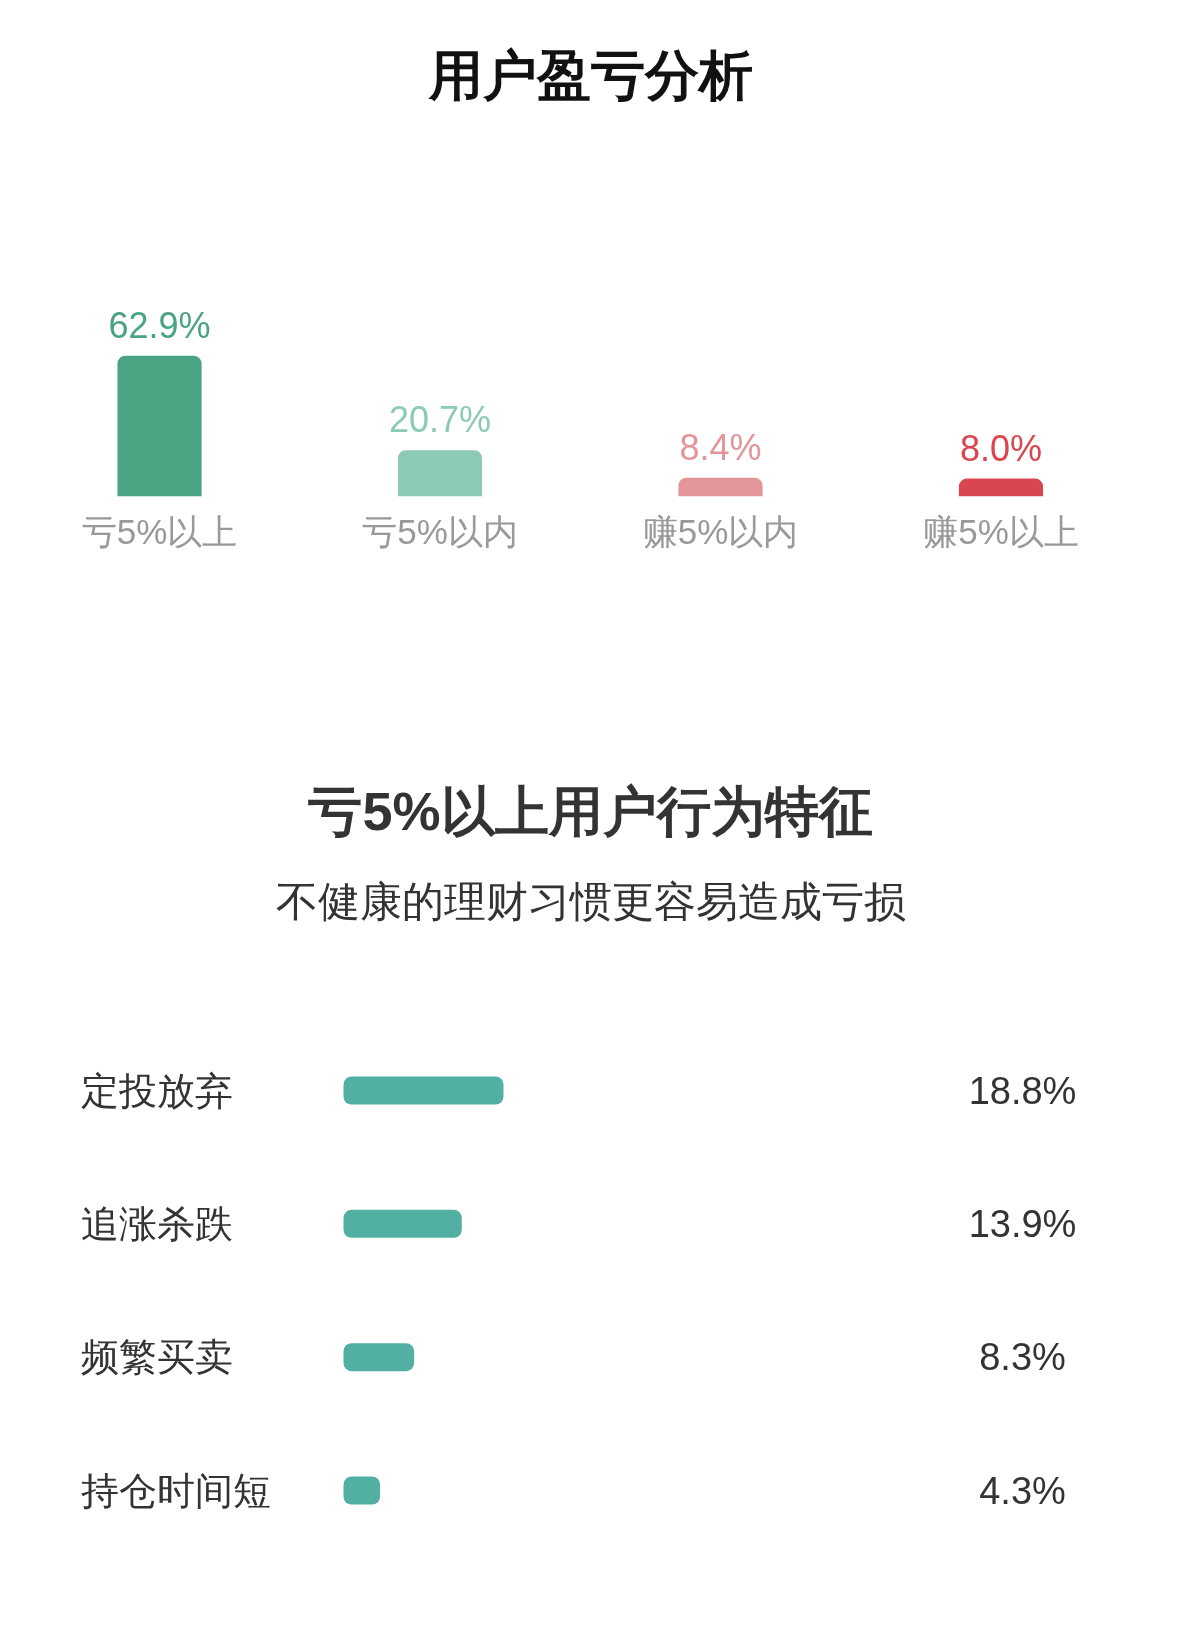 The image size is (1180, 1650). Describe the element at coordinates (440, 531) in the screenshot. I see `x-tick-label: 亏5%以内` at that location.